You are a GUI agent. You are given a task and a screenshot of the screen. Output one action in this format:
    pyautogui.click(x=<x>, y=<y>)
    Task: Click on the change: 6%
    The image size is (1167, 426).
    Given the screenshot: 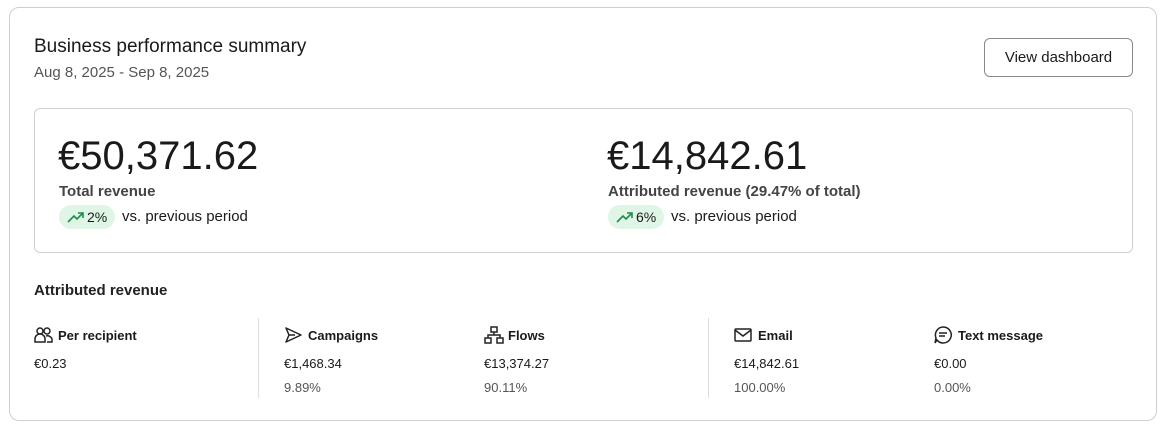 What is the action you would take?
    pyautogui.click(x=646, y=217)
    